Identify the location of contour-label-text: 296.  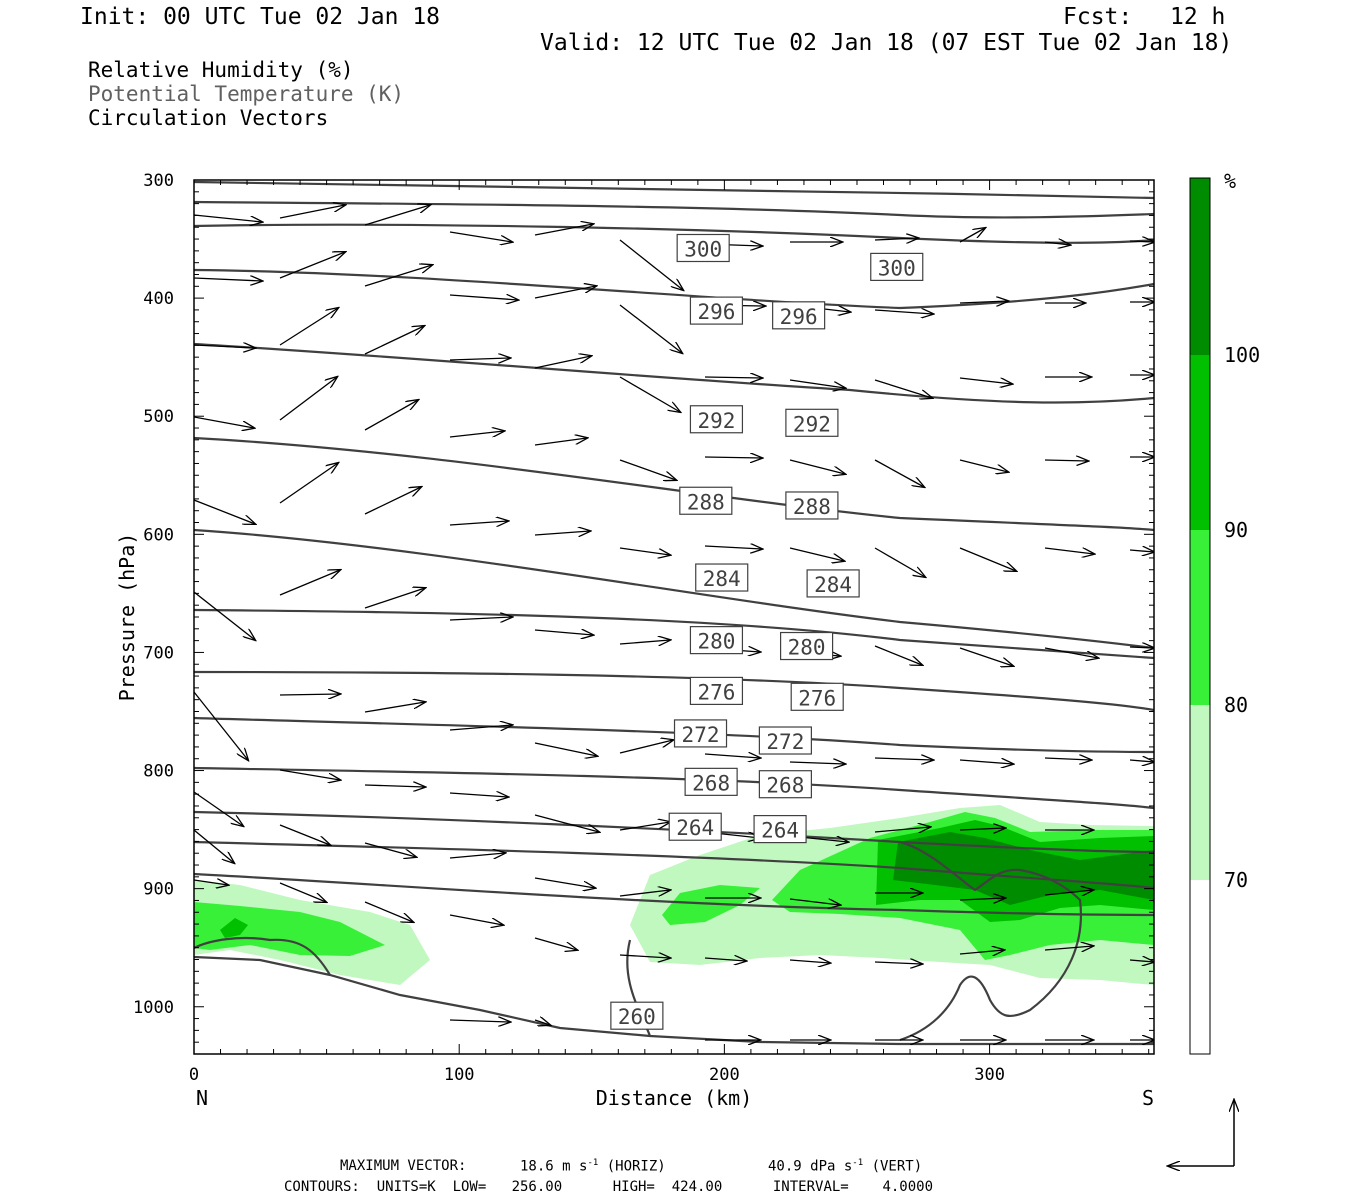
(716, 312).